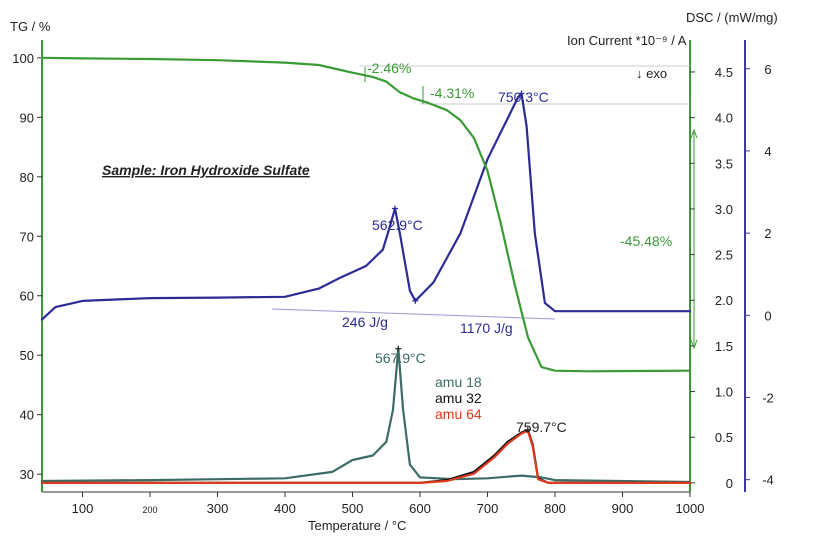 Image resolution: width=818 pixels, height=536 pixels. Describe the element at coordinates (729, 483) in the screenshot. I see `ion-tick-label: 0` at that location.